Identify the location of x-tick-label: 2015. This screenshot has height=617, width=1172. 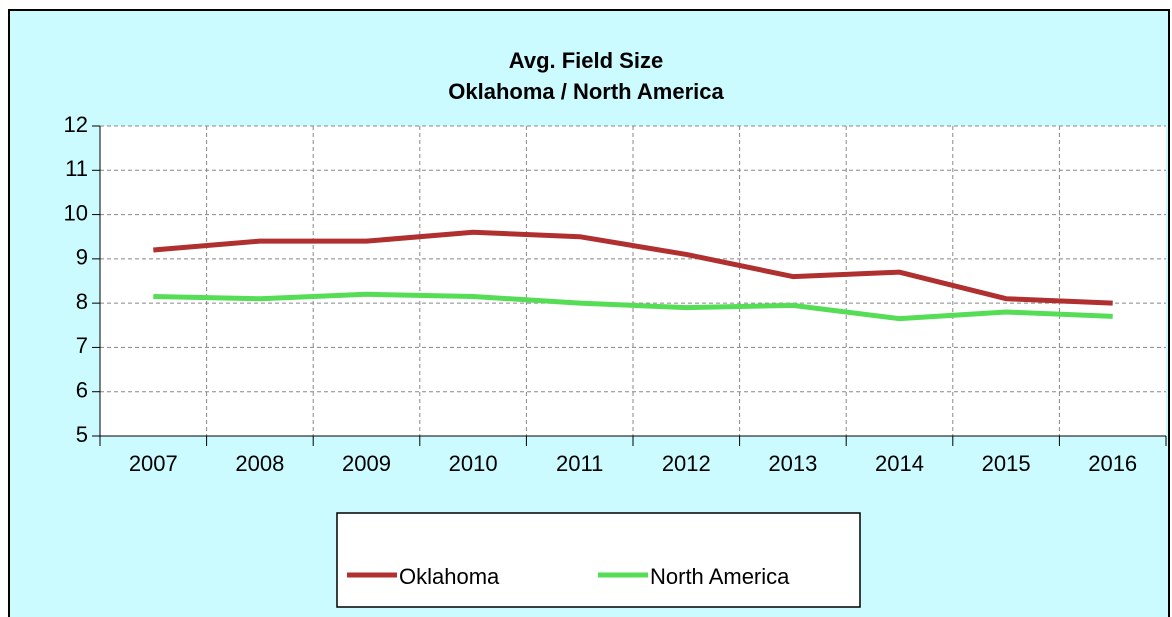
(1006, 463).